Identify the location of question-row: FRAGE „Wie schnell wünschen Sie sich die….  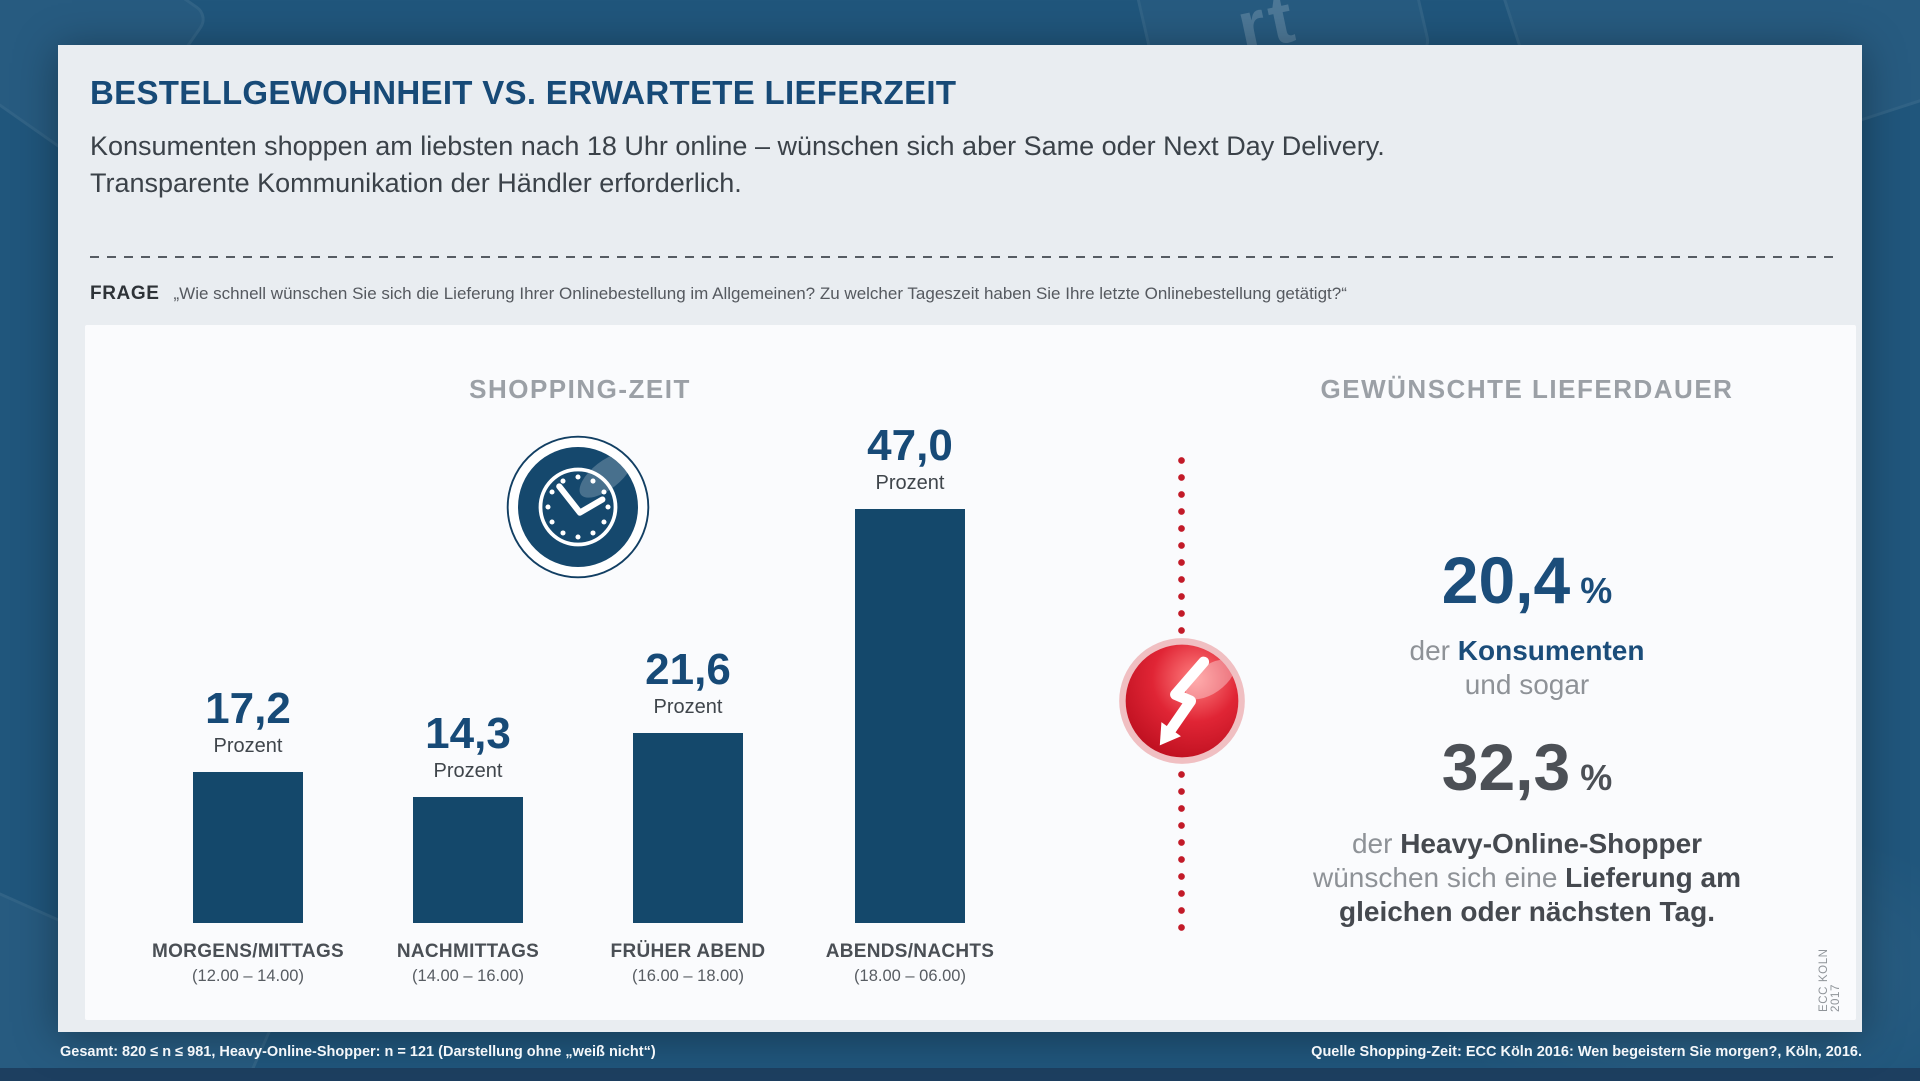
(718, 294).